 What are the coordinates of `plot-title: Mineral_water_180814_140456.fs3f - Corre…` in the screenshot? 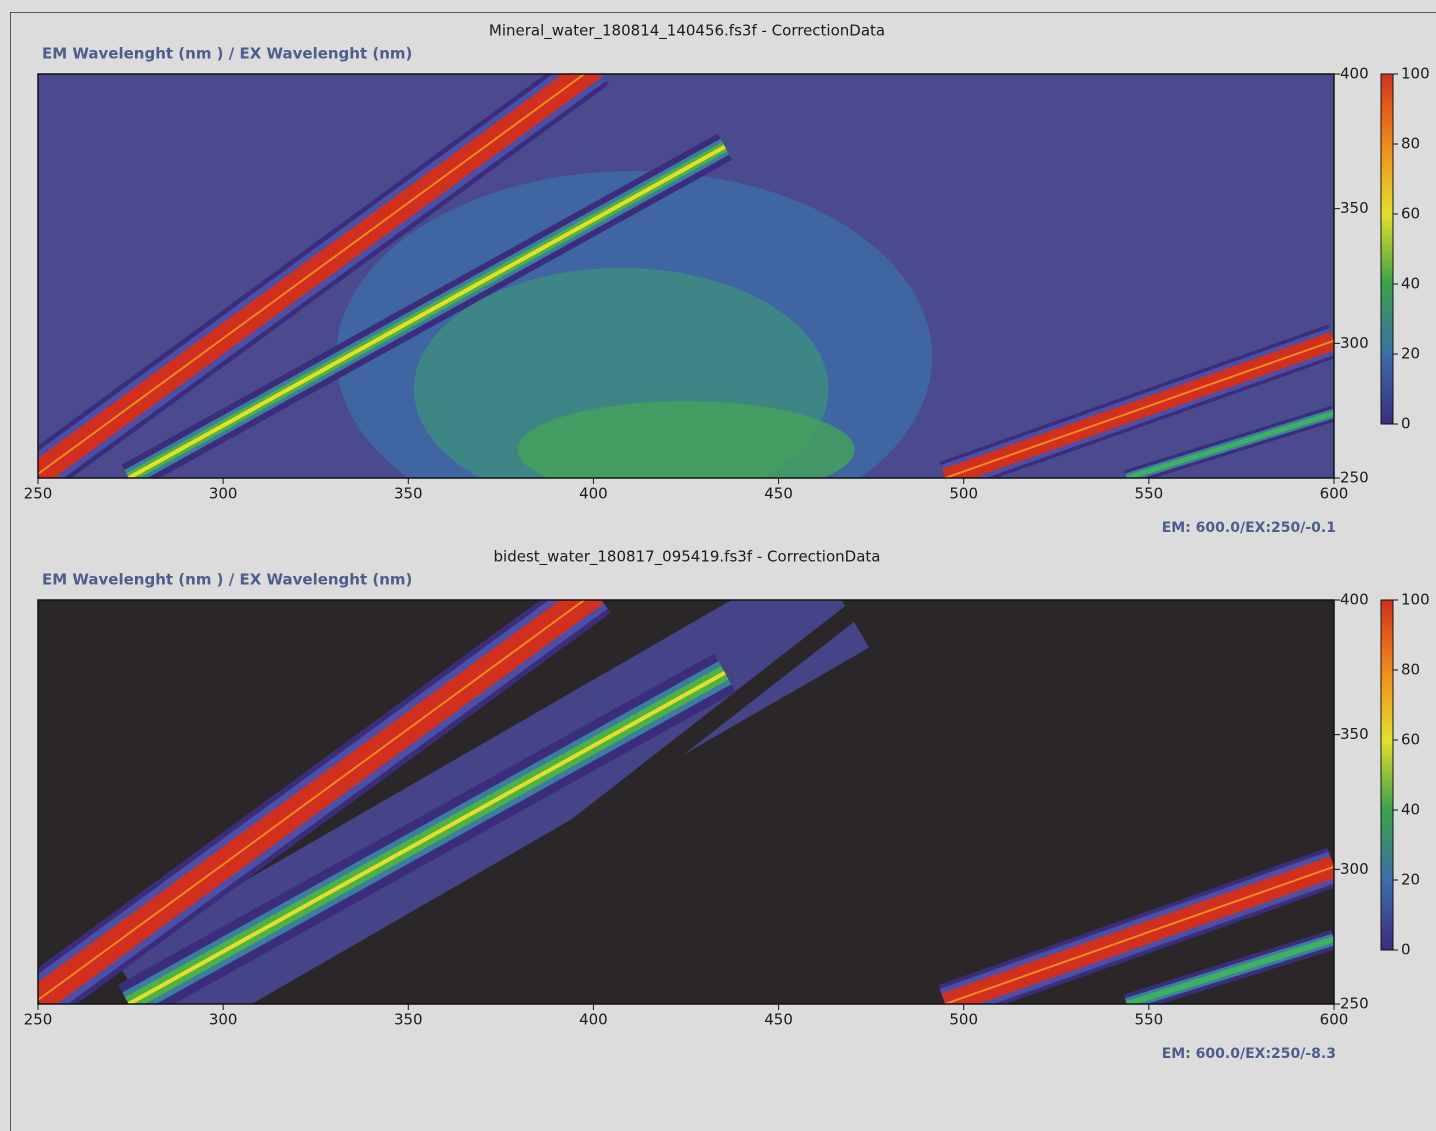 It's located at (687, 31).